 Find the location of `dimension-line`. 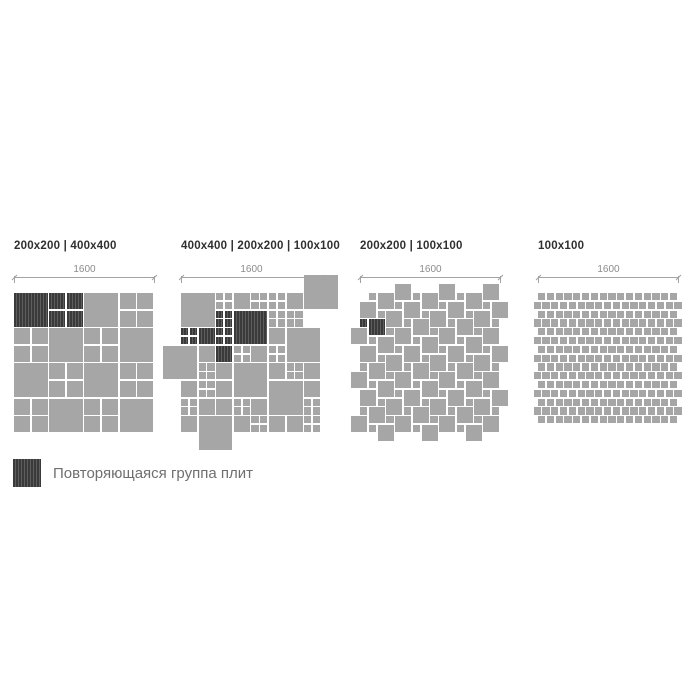

dimension-line is located at coordinates (251, 278).